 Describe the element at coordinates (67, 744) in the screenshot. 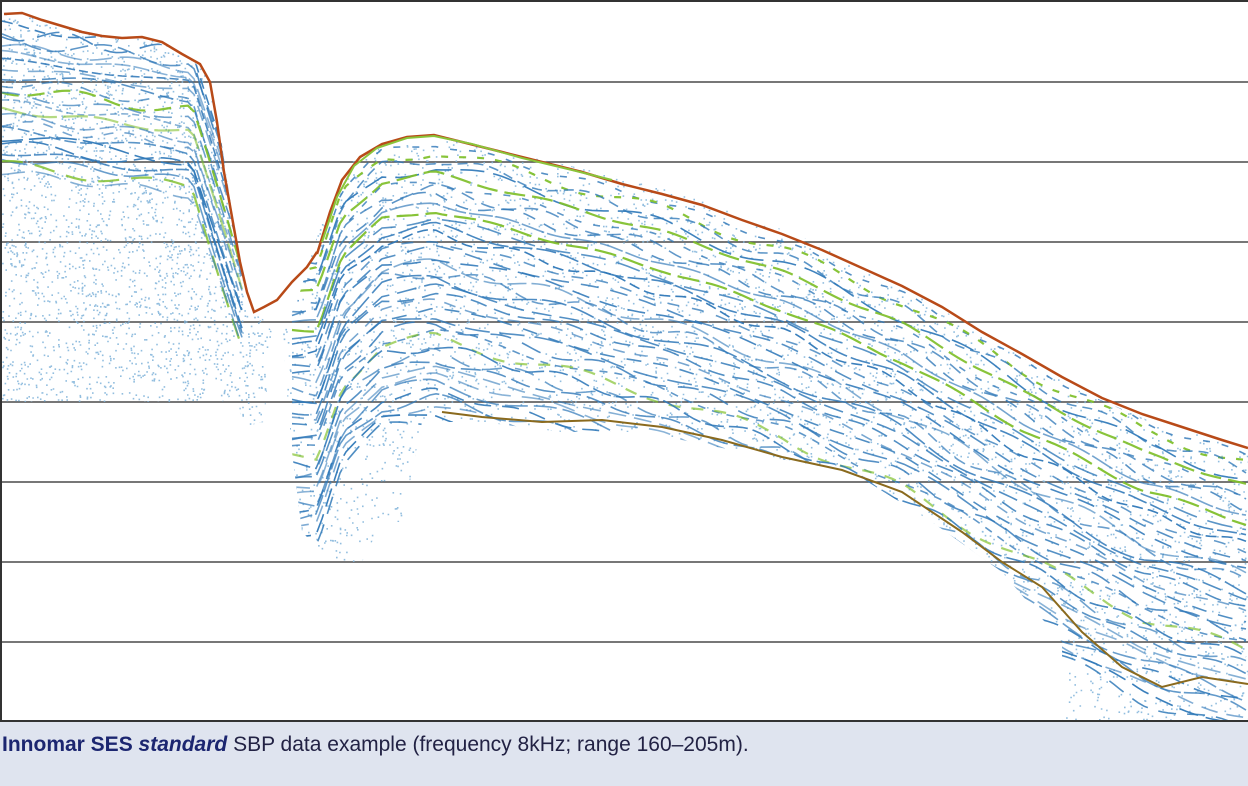

I see `caption-brand: Innomar SES` at that location.